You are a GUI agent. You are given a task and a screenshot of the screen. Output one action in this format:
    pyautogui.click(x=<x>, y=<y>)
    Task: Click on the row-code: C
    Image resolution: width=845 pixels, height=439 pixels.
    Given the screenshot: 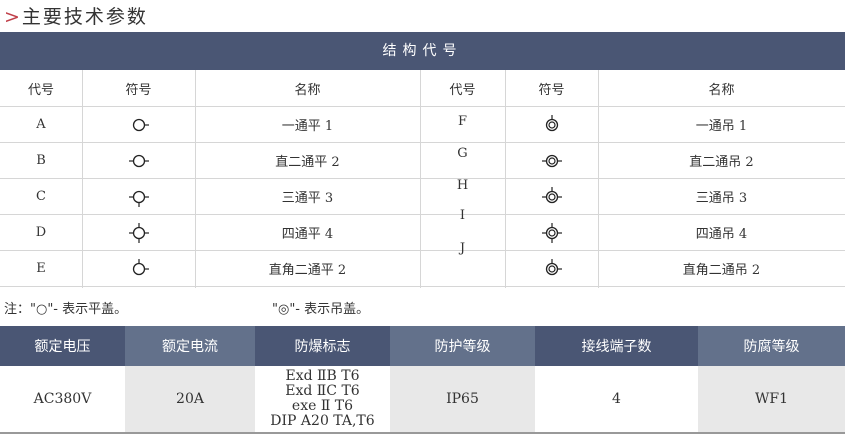 What is the action you would take?
    pyautogui.click(x=41, y=197)
    